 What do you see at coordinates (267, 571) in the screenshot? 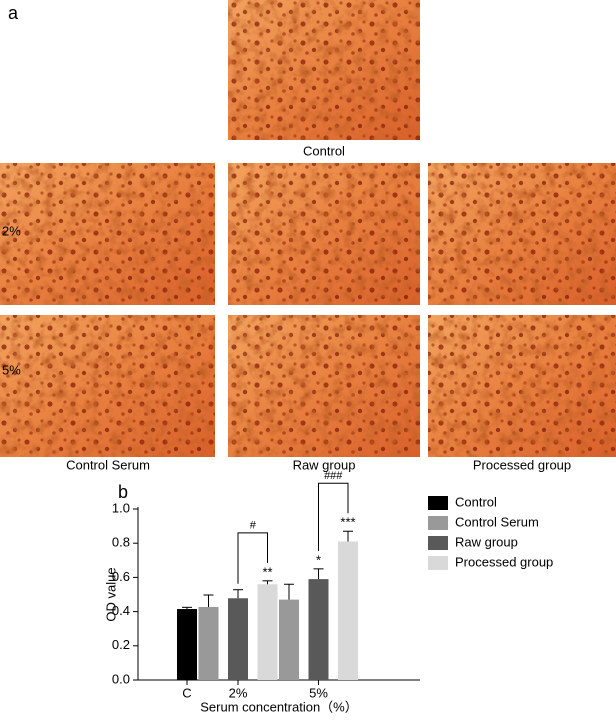
I see `significance: **` at bounding box center [267, 571].